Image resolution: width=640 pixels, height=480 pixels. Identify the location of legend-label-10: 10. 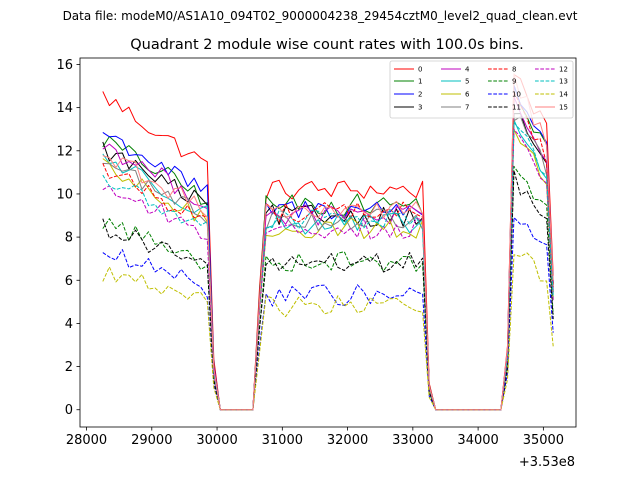
(516, 95).